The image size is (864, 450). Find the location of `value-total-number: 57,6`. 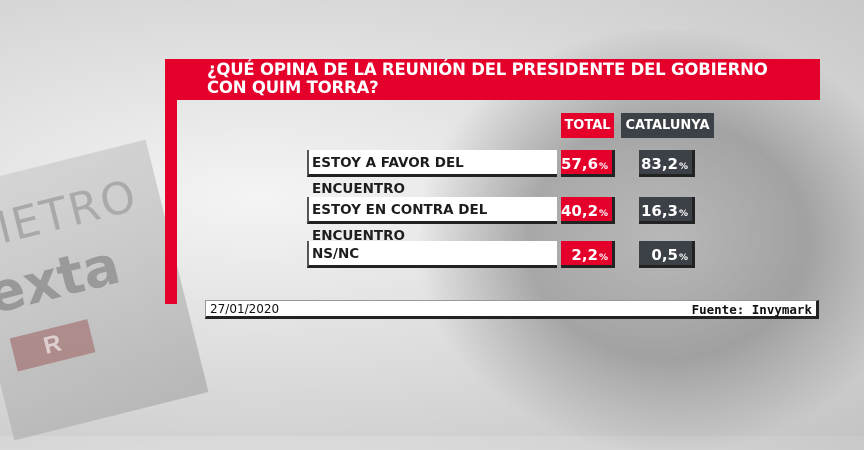

value-total-number: 57,6 is located at coordinates (580, 164).